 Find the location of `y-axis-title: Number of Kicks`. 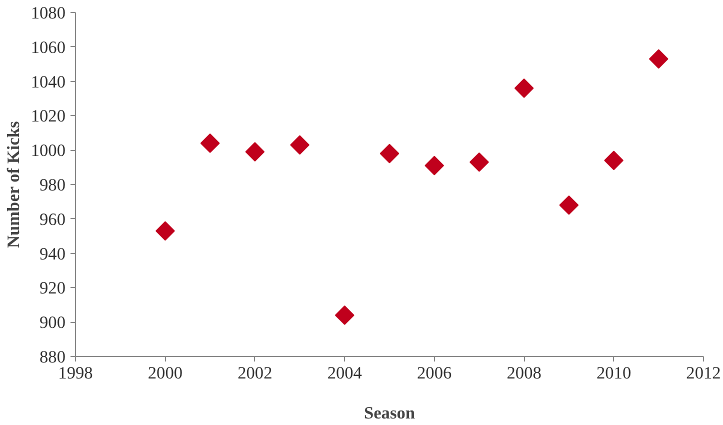

y-axis-title: Number of Kicks is located at coordinates (13, 184).